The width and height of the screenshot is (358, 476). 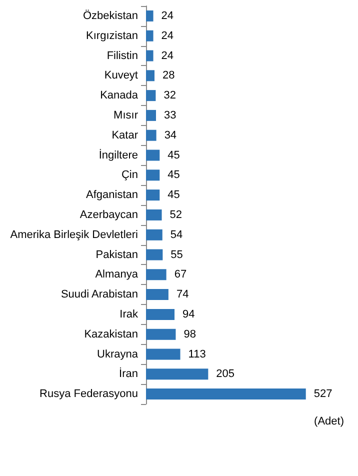 I want to click on data-label: 113, so click(x=197, y=354).